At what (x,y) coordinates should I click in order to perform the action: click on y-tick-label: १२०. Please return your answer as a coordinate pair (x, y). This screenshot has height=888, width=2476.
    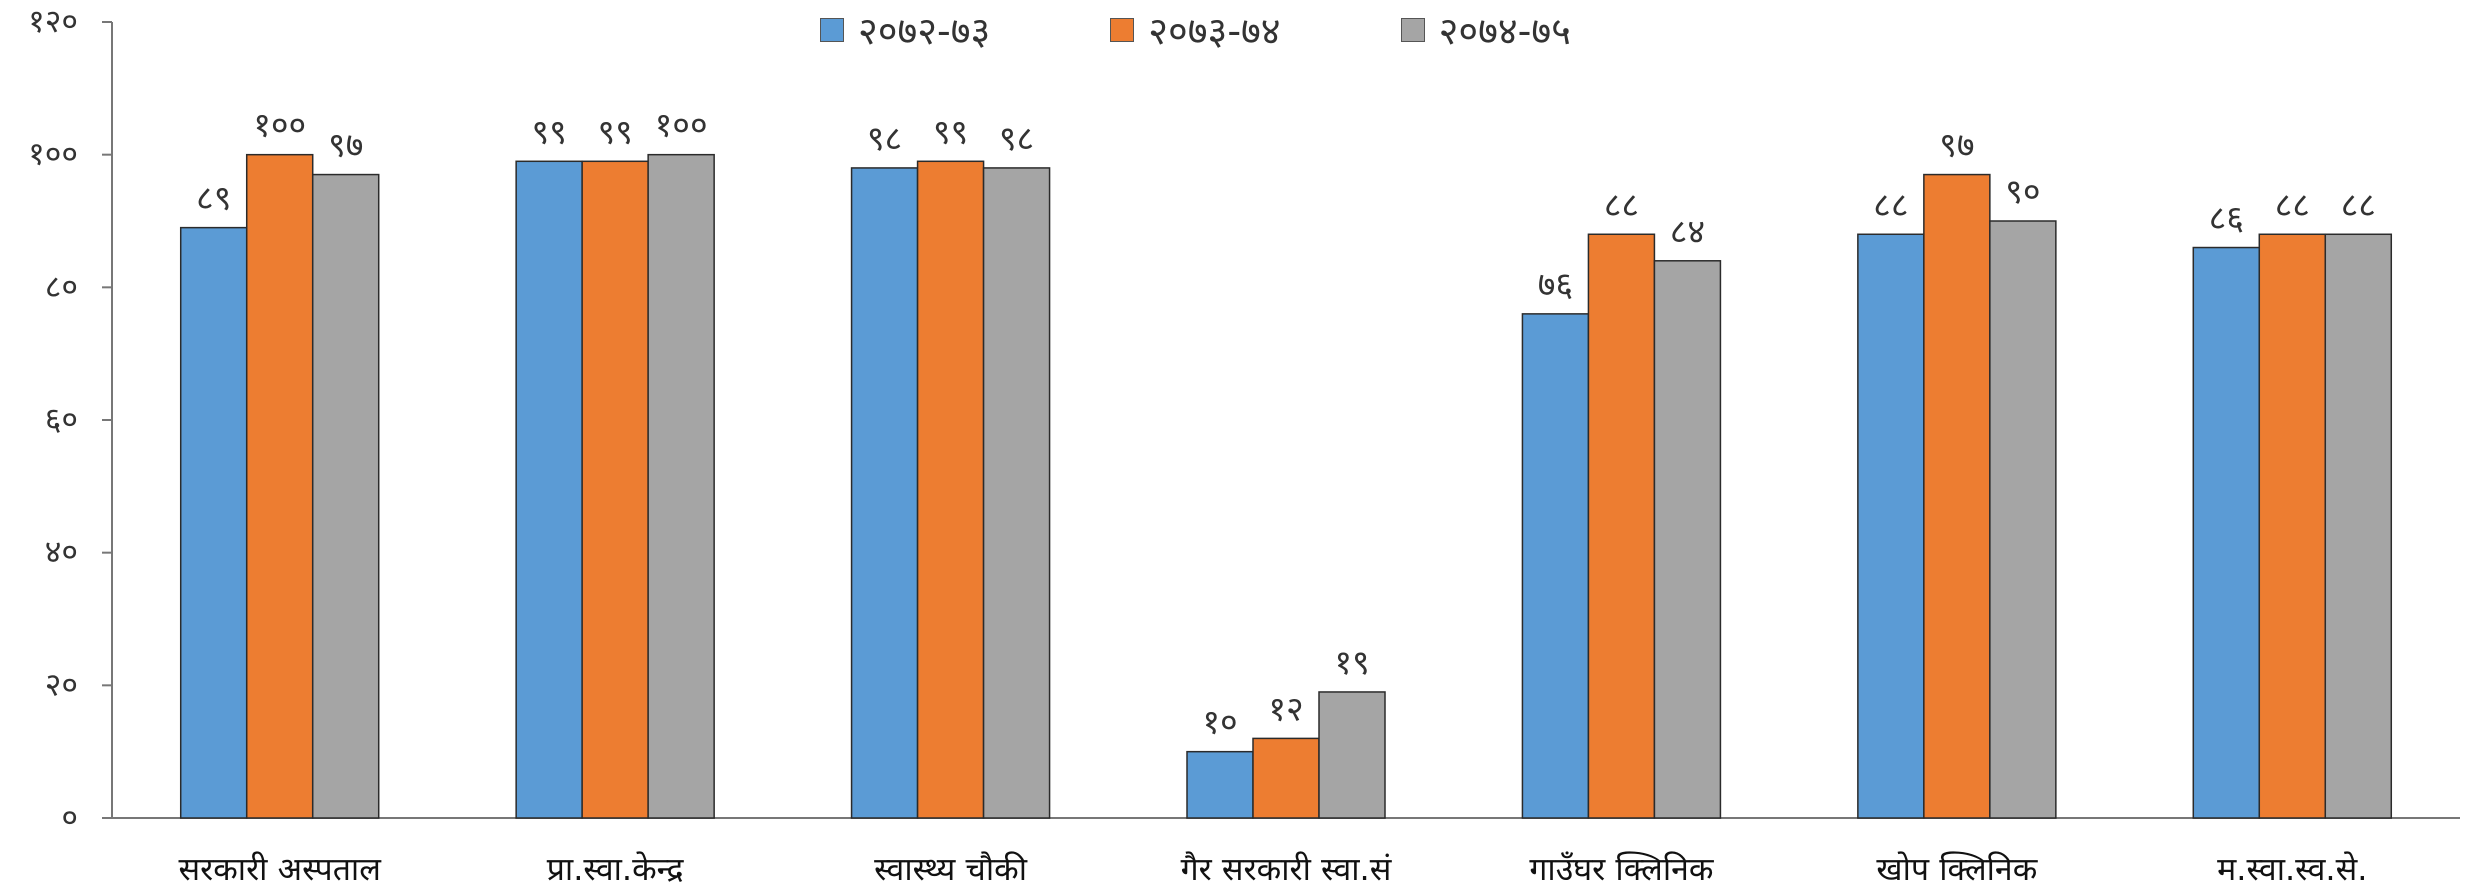
    Looking at the image, I should click on (53, 21).